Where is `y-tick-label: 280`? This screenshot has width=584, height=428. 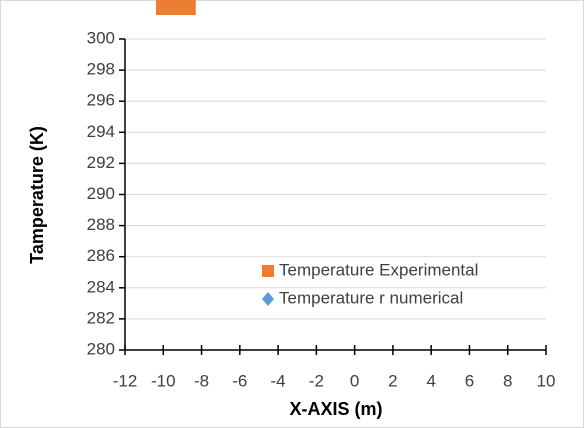
y-tick-label: 280 is located at coordinates (101, 348).